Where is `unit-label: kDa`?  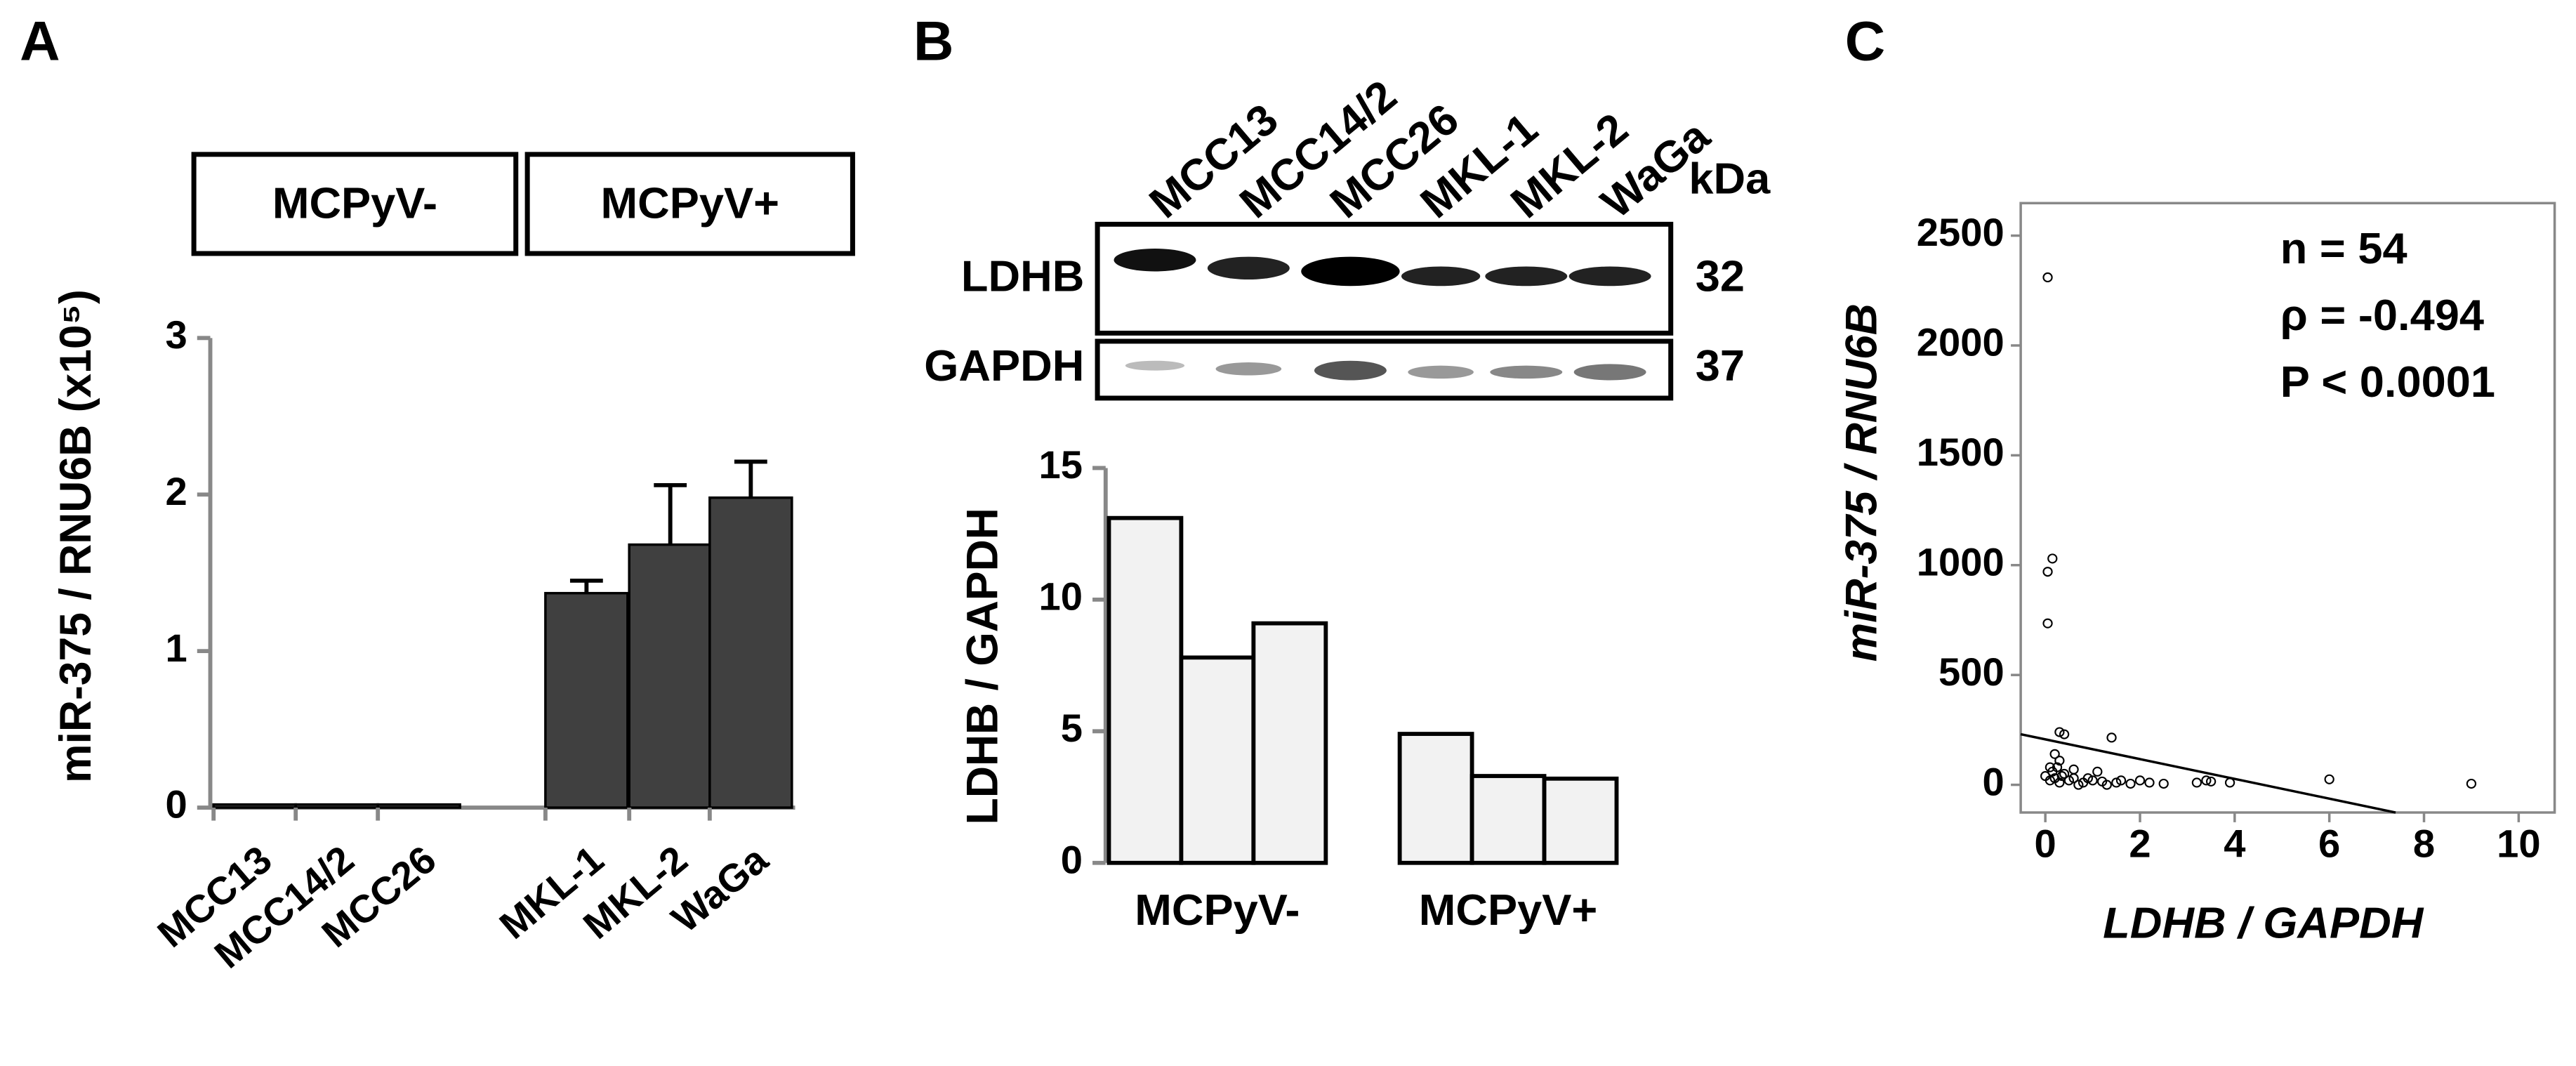
unit-label: kDa is located at coordinates (1730, 179).